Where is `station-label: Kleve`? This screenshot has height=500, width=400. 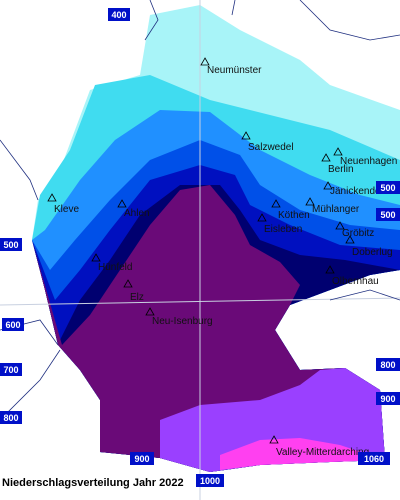
station-label: Kleve is located at coordinates (66, 209).